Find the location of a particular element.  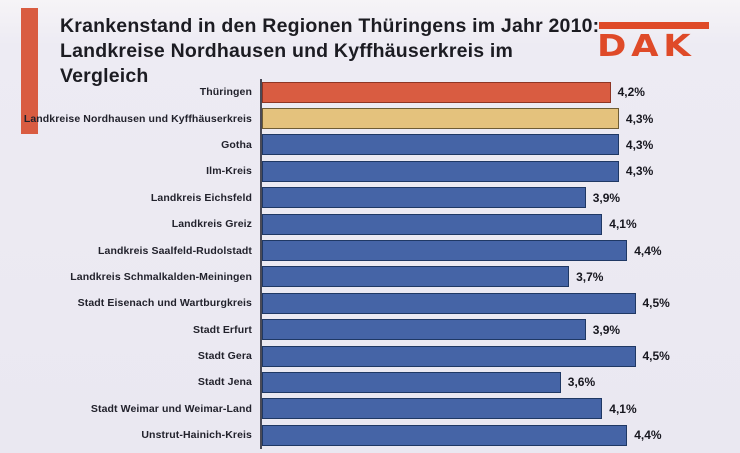

category-axis-line is located at coordinates (261, 264).